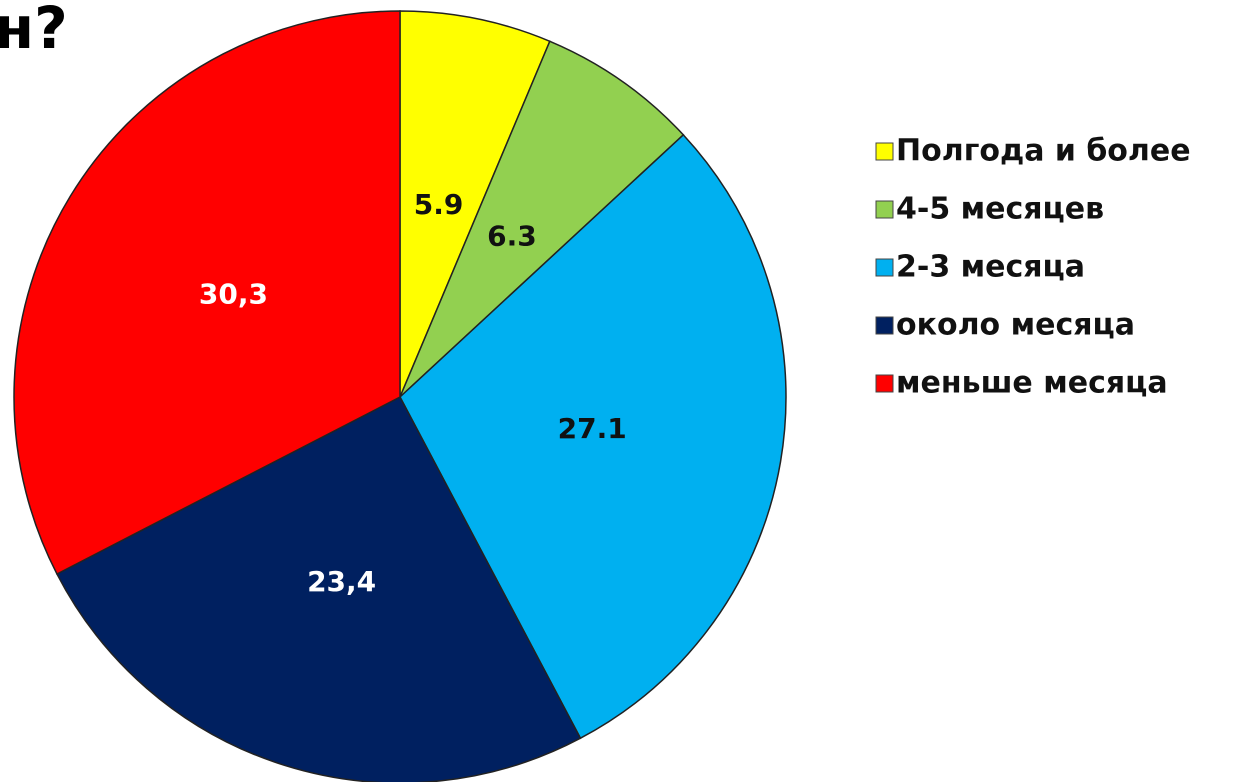 This screenshot has width=1247, height=782. What do you see at coordinates (1032, 383) in the screenshot?
I see `legend-label: меньше месяца` at bounding box center [1032, 383].